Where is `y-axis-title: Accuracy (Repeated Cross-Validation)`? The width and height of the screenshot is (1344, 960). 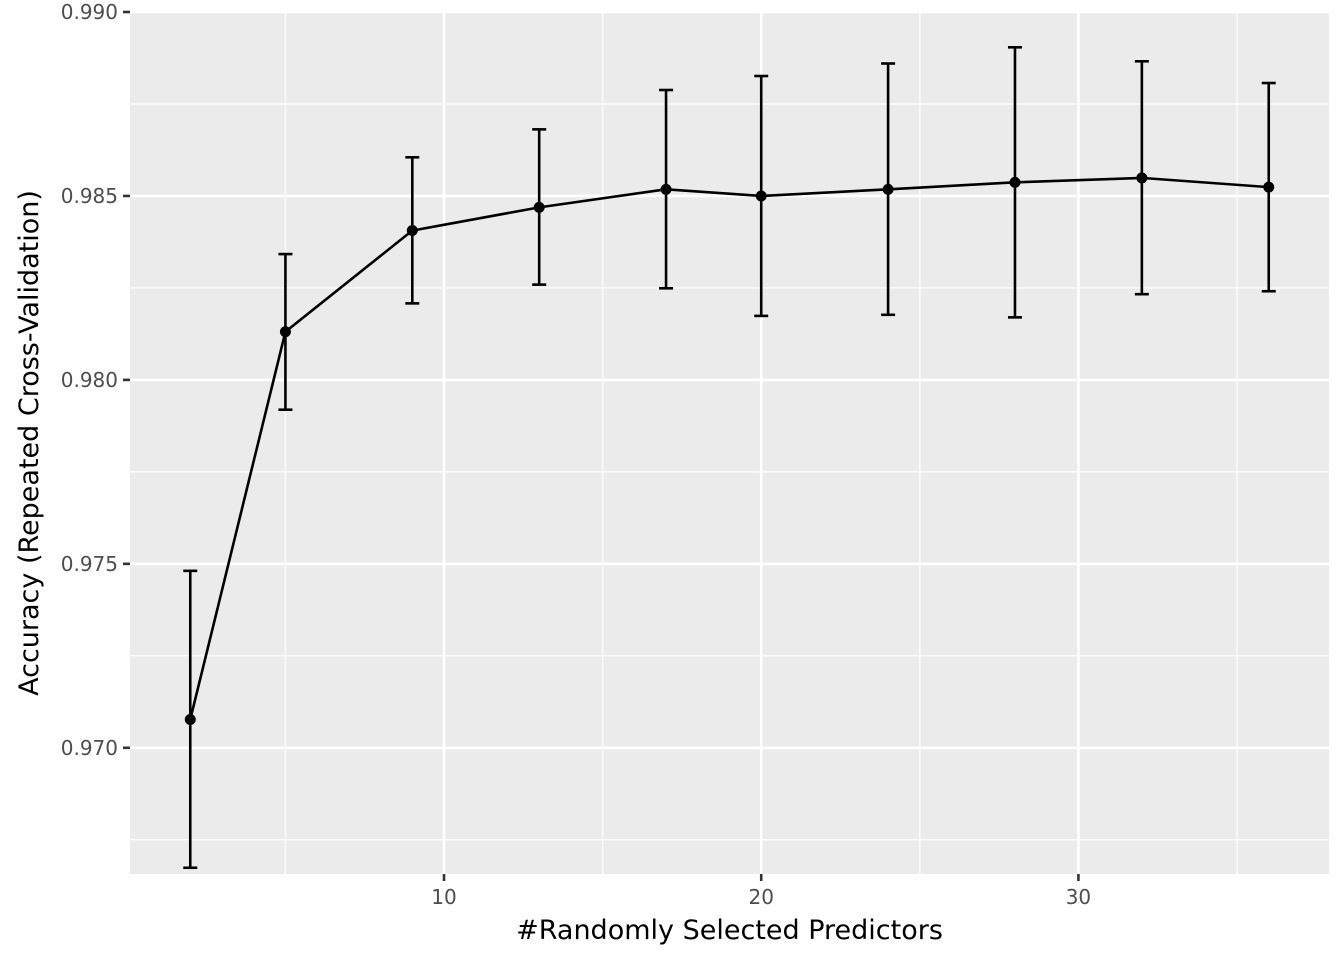 y-axis-title: Accuracy (Repeated Cross-Validation) is located at coordinates (29, 443).